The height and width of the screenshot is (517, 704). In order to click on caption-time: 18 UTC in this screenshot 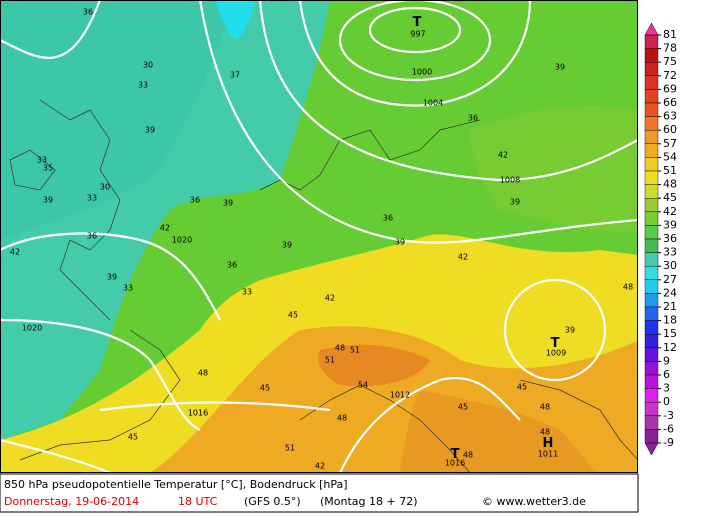, I will do `click(198, 501)`.